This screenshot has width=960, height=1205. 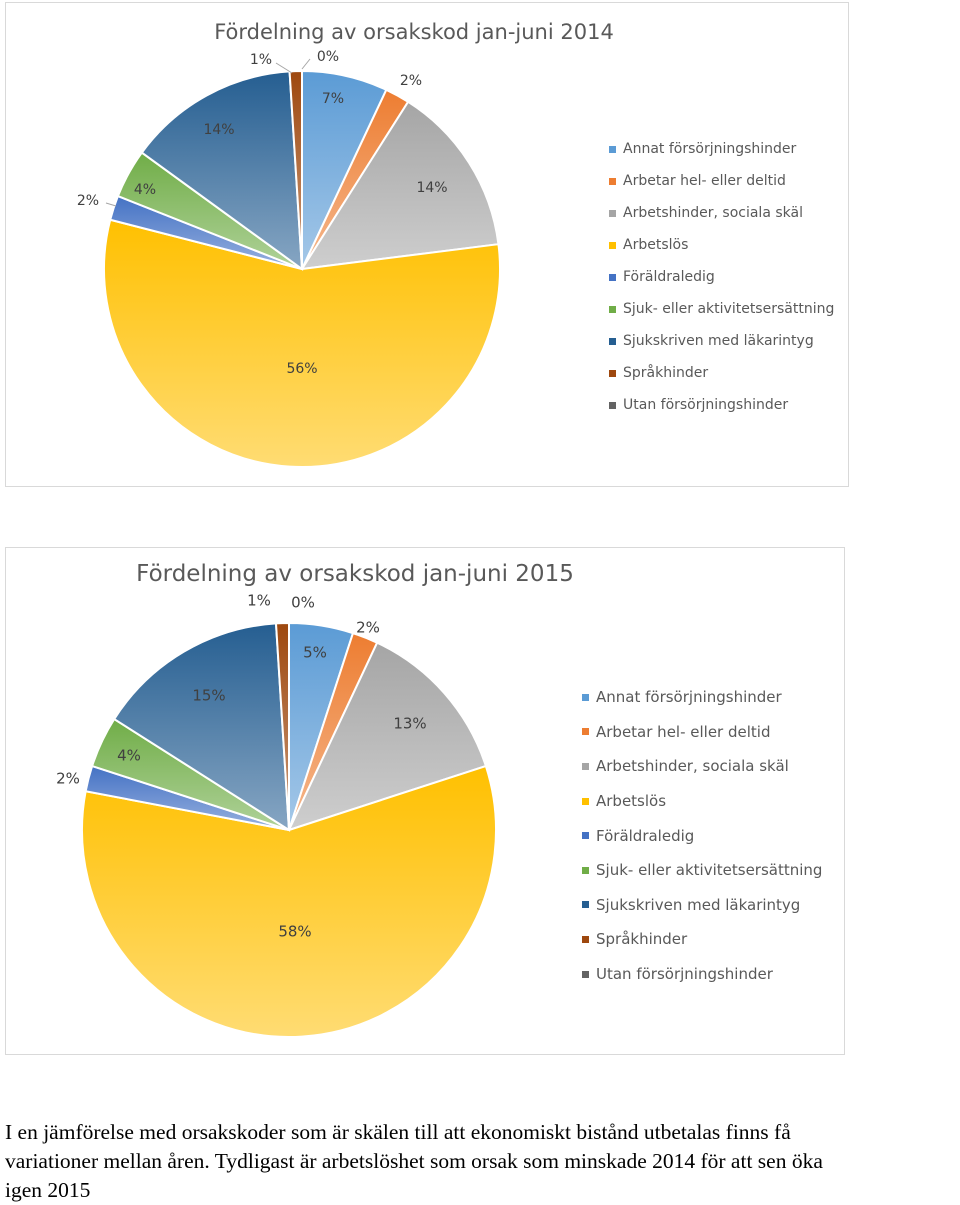 I want to click on data-label: 7%, so click(x=333, y=99).